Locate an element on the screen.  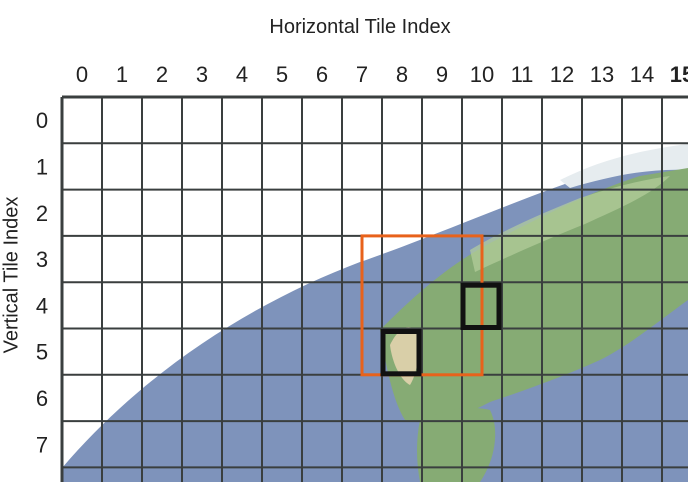
row-label: 4 is located at coordinates (42, 305).